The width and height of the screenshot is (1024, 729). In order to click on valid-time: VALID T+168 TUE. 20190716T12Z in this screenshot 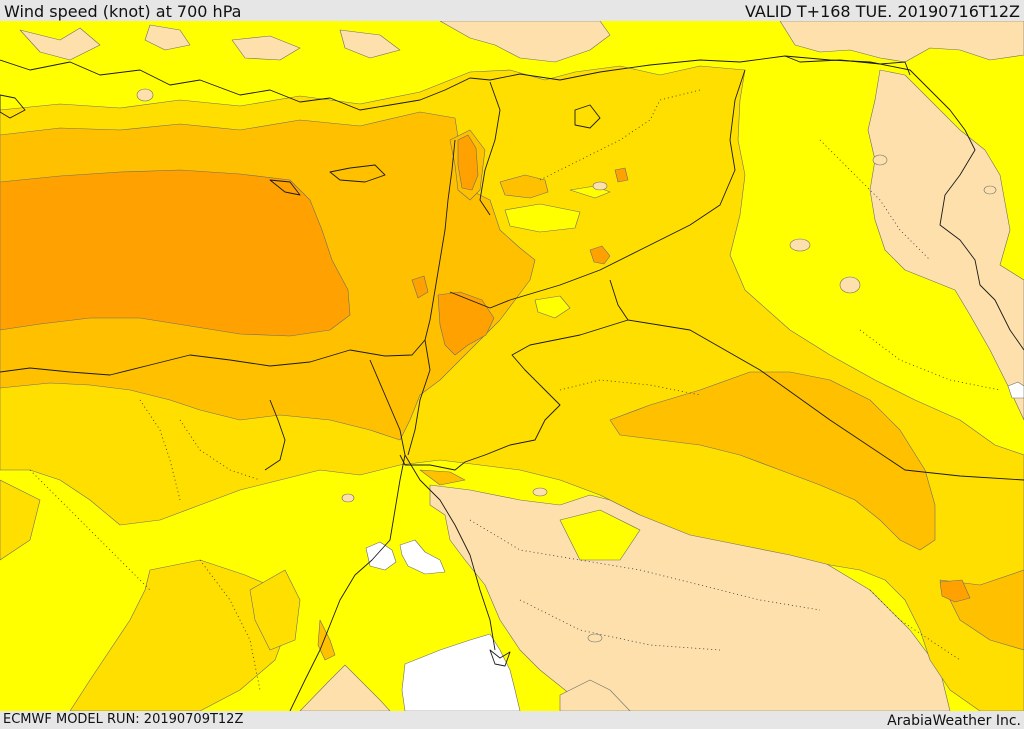, I will do `click(882, 11)`.